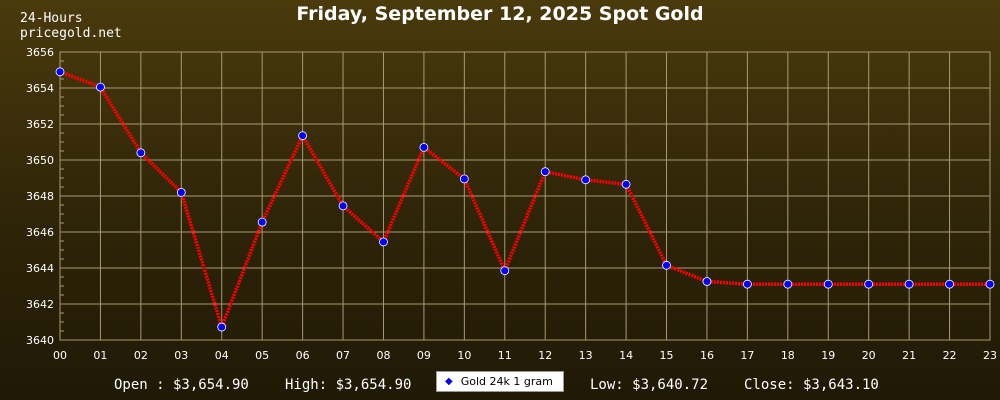 The height and width of the screenshot is (400, 1000). I want to click on legend: ◆ Gold 24k 1 gram, so click(500, 381).